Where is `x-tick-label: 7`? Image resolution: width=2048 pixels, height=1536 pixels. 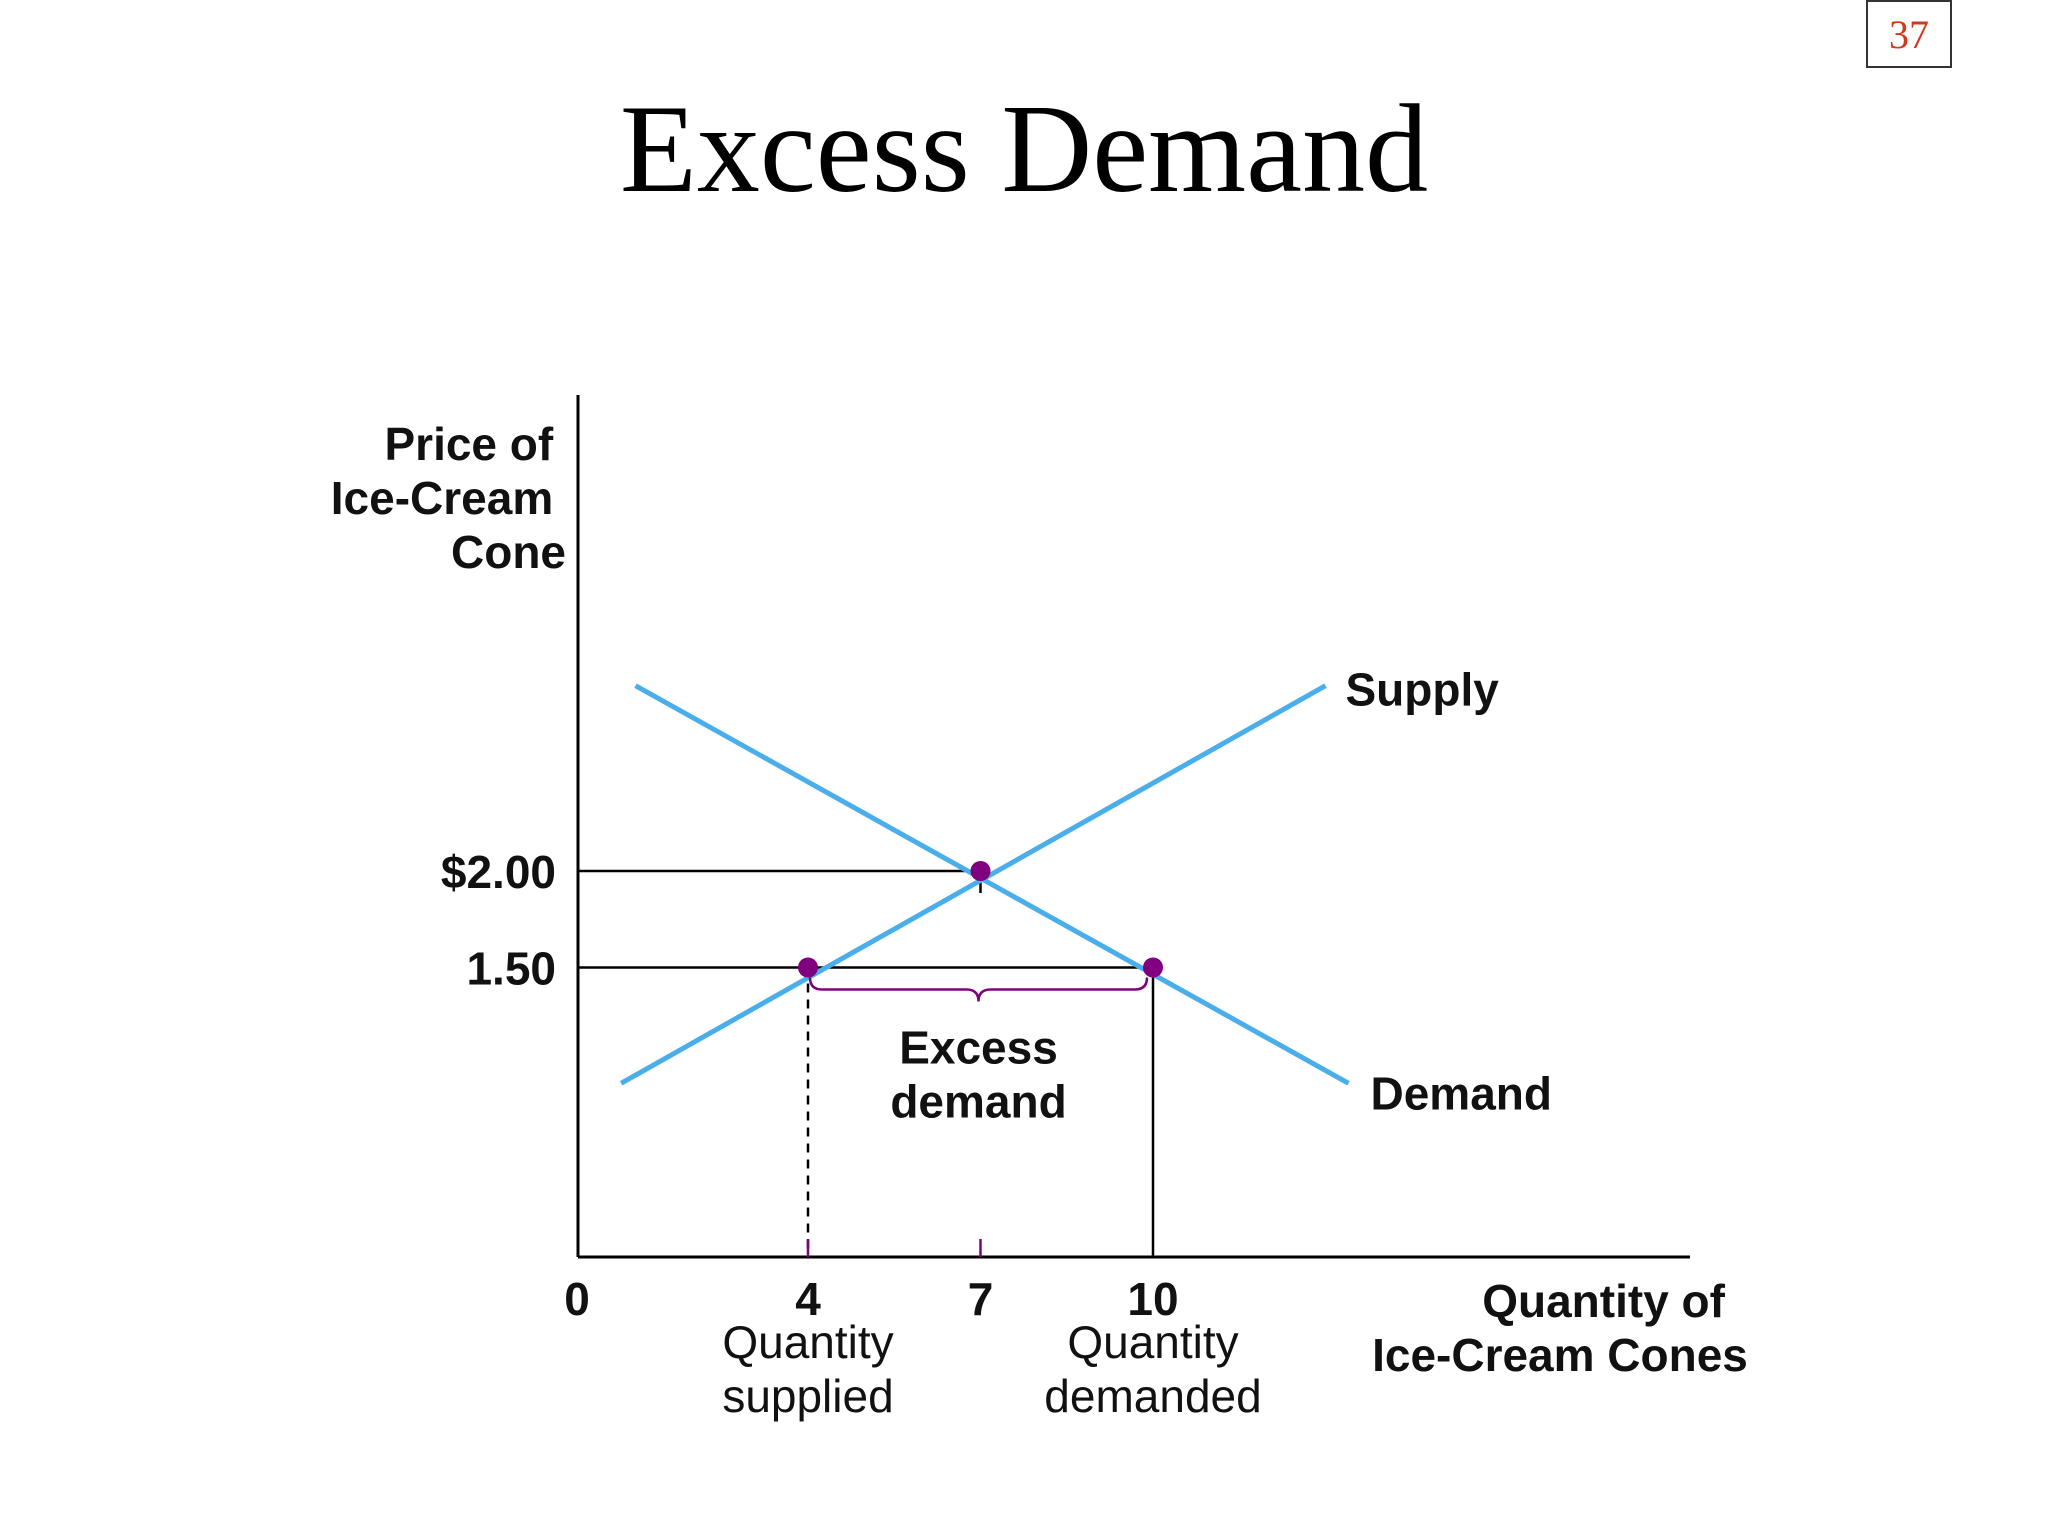
x-tick-label: 7 is located at coordinates (981, 1299).